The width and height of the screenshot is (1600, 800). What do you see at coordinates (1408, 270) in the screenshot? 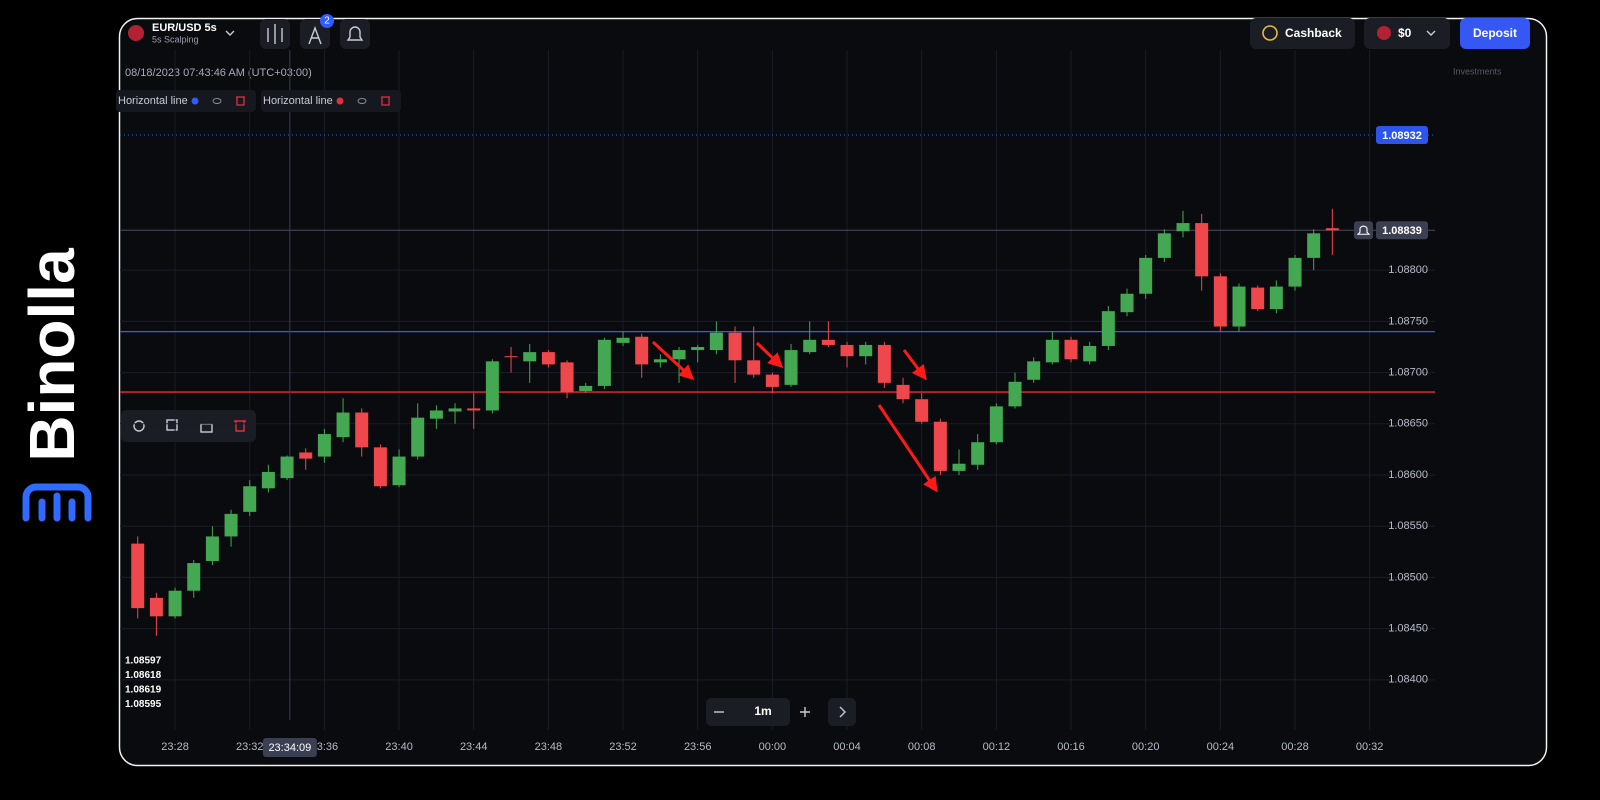
I see `y-tick-label: 1.08800` at bounding box center [1408, 270].